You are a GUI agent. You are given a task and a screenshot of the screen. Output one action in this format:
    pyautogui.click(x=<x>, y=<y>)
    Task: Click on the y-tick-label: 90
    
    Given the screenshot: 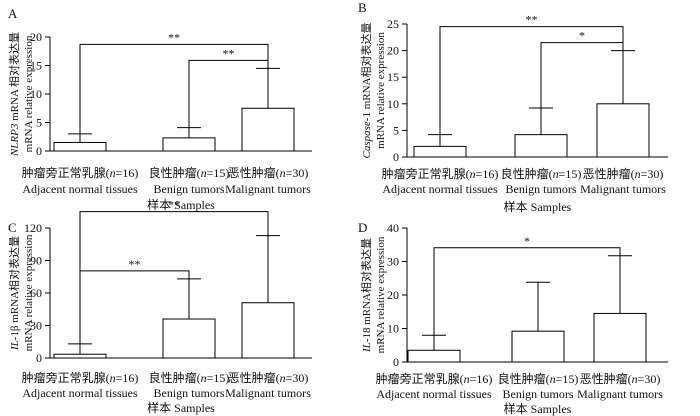 What is the action you would take?
    pyautogui.click(x=36, y=261)
    